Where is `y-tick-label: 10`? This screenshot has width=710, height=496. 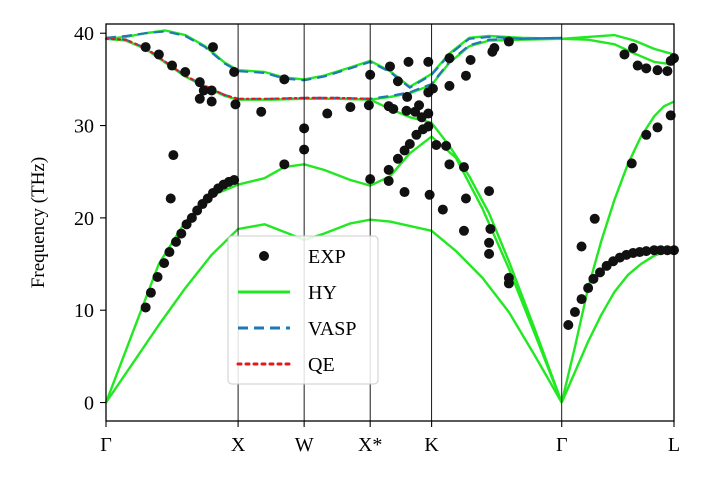 y-tick-label: 10 is located at coordinates (84, 311).